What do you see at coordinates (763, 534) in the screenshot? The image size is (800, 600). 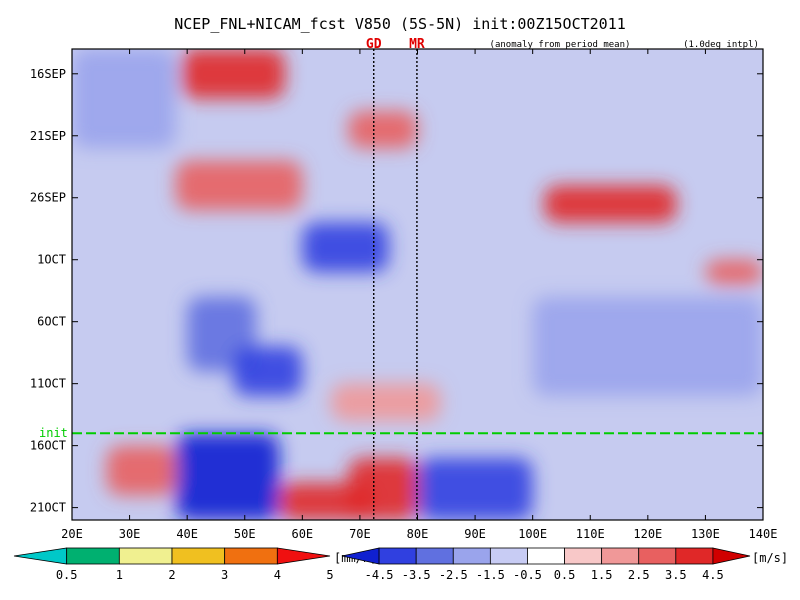 I see `x-tick-label-12: 140E` at bounding box center [763, 534].